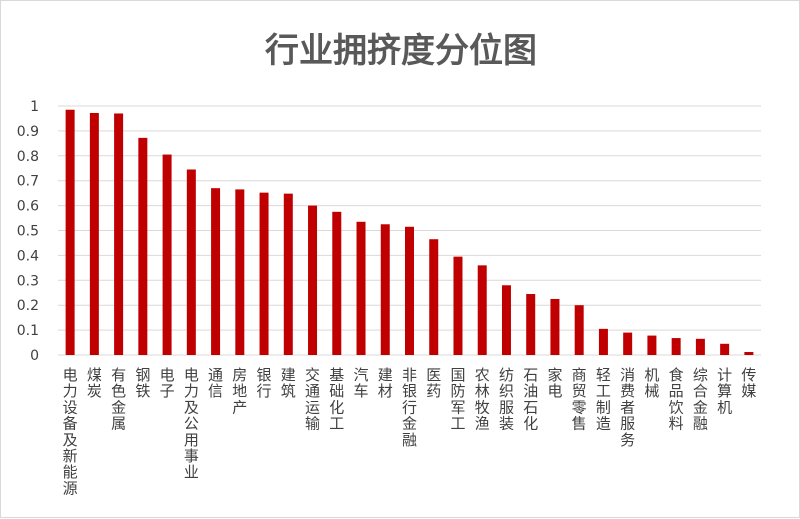 Image resolution: width=800 pixels, height=519 pixels. Describe the element at coordinates (142, 383) in the screenshot. I see `x-tick-label: 钢铁` at that location.